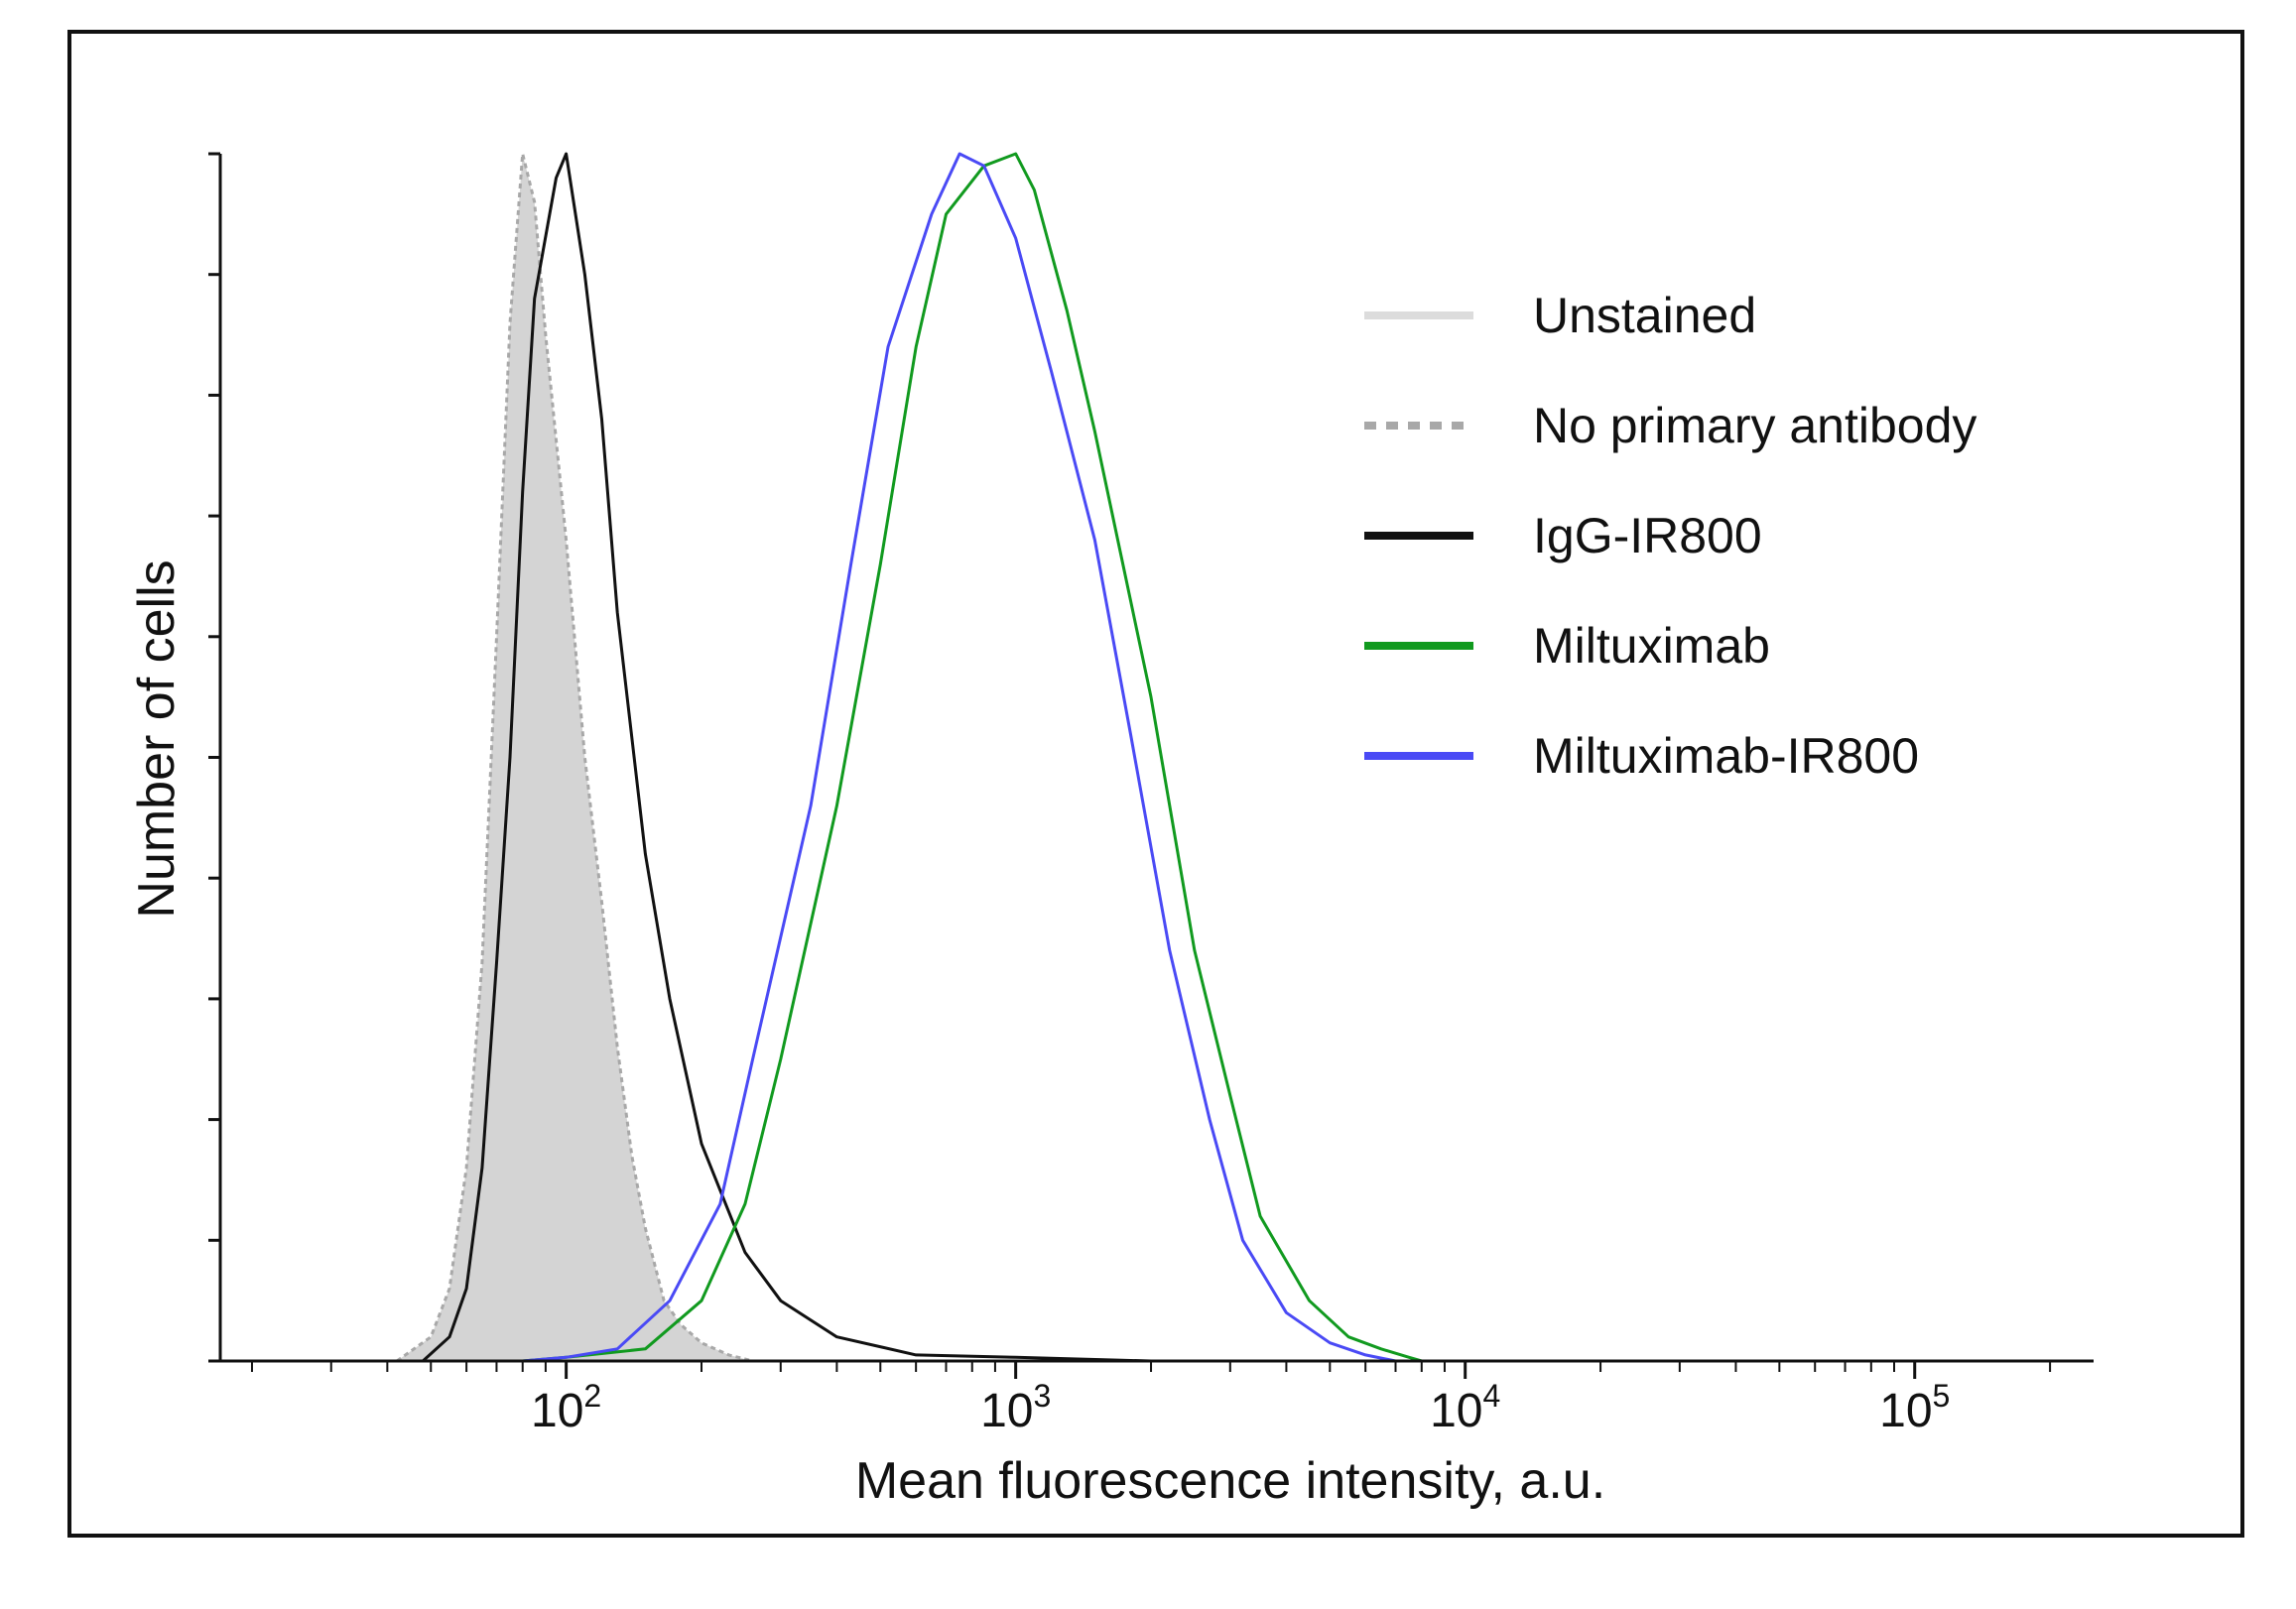  I want to click on legend-label: Miltuximab, so click(1652, 646).